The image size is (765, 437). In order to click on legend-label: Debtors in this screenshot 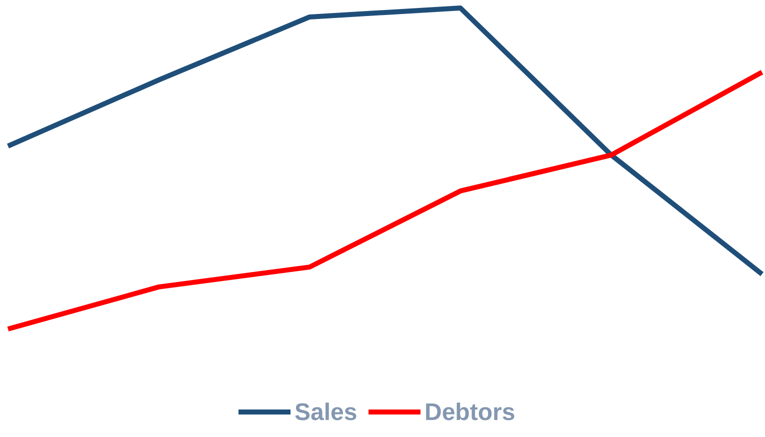, I will do `click(470, 412)`.